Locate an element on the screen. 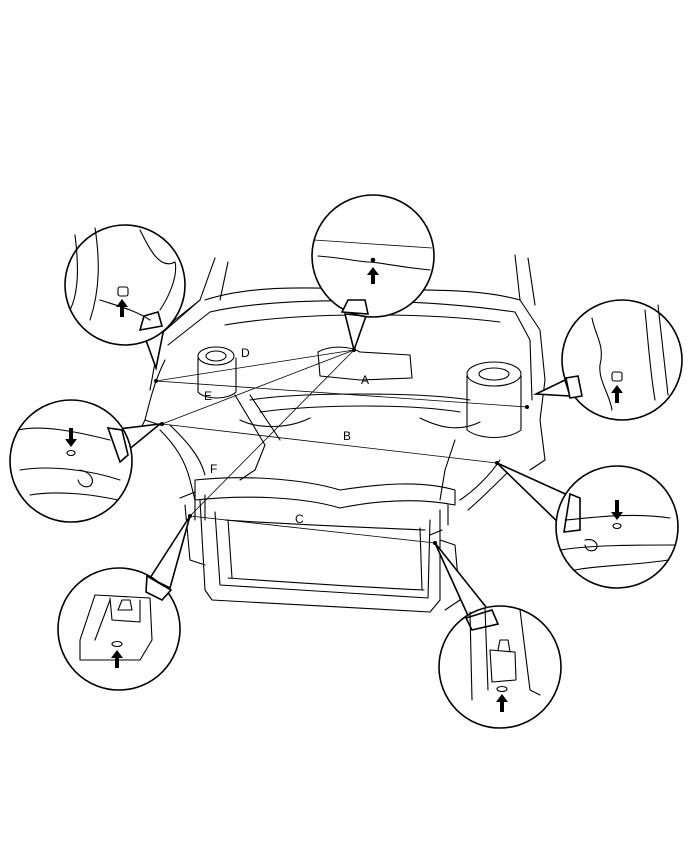 This screenshot has width=688, height=852. label-a: A is located at coordinates (365, 380).